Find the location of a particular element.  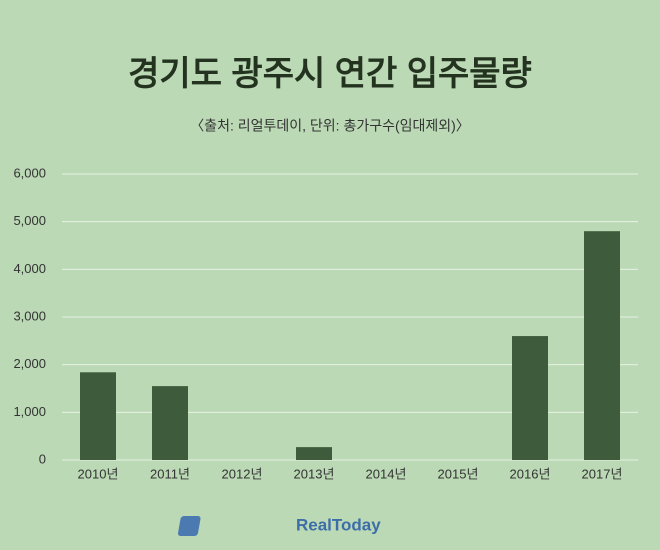

y-tick-label: 4,000 is located at coordinates (29, 268).